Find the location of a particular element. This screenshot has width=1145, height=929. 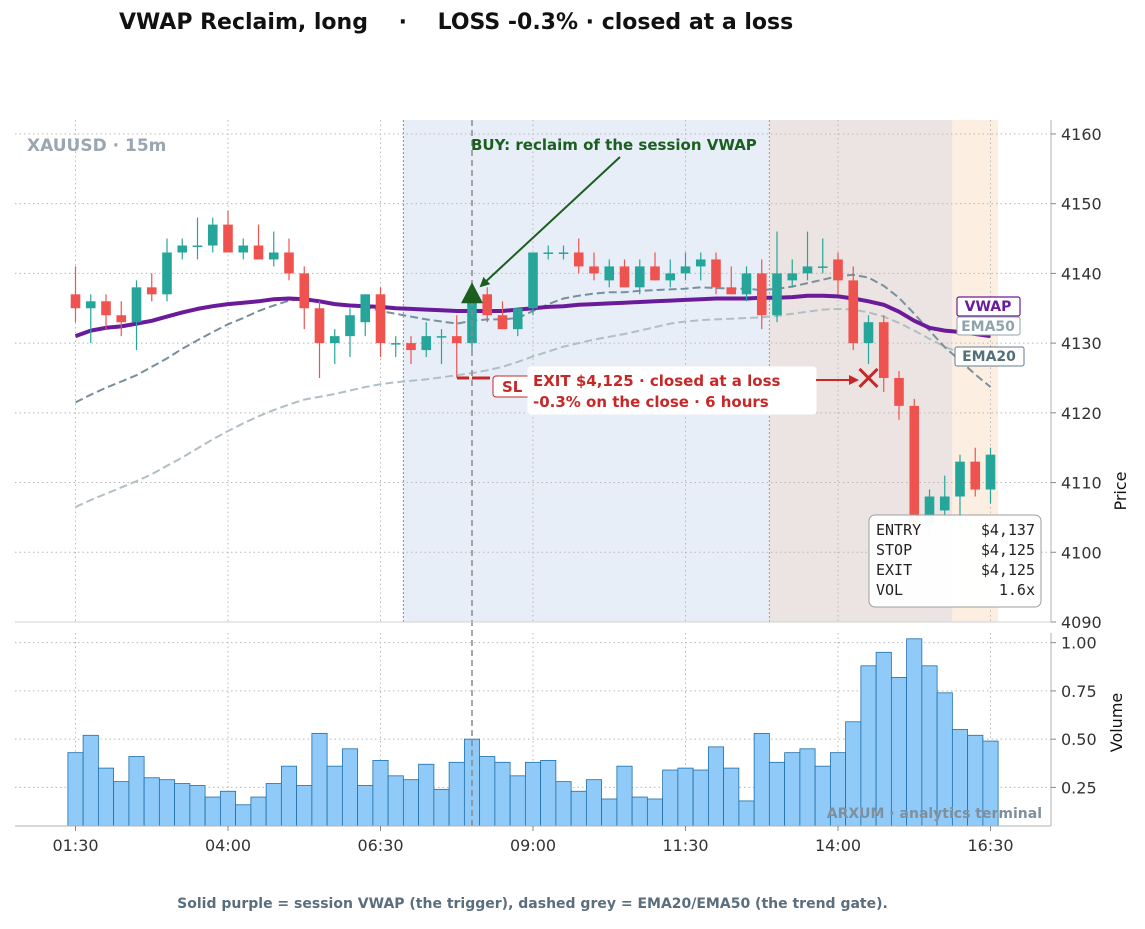

symbol-watermark: XAUUSD · 15m is located at coordinates (96, 146).